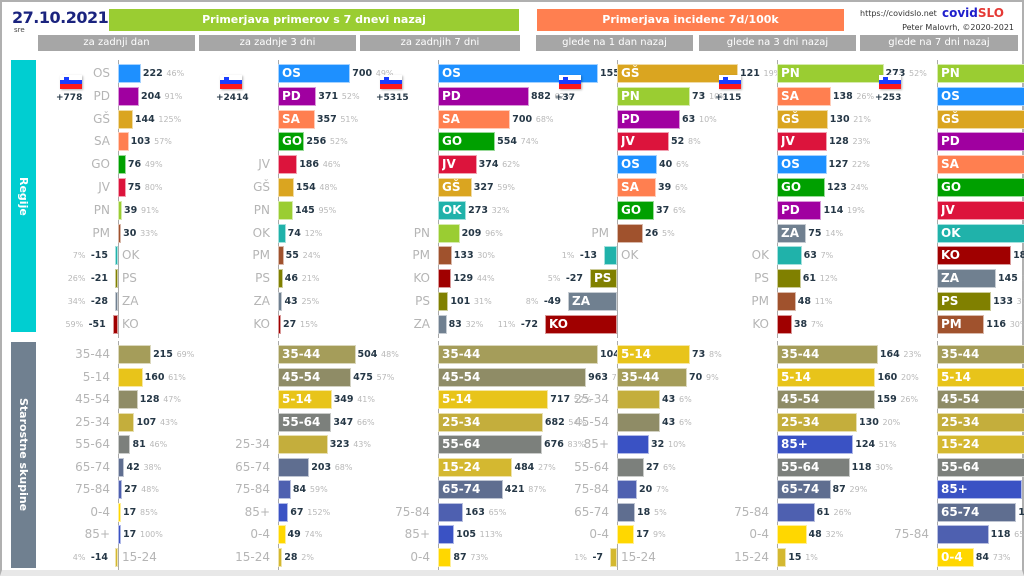 The height and width of the screenshot is (576, 1024). Describe the element at coordinates (898, 13) in the screenshot. I see `site-url: https://covidslo.net` at that location.